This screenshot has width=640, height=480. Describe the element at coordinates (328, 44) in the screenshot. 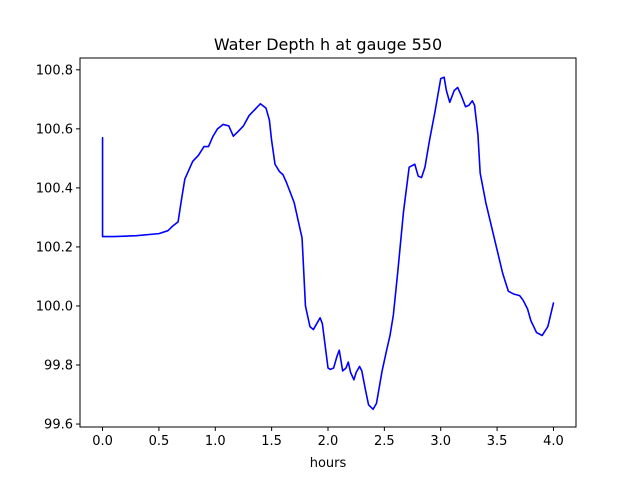

I see `chart-title: Water Depth h at gauge 550` at that location.